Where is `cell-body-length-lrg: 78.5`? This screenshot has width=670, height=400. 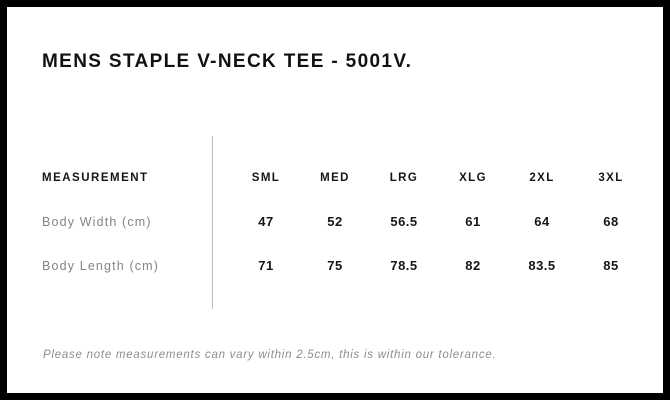
cell-body-length-lrg: 78.5 is located at coordinates (404, 265).